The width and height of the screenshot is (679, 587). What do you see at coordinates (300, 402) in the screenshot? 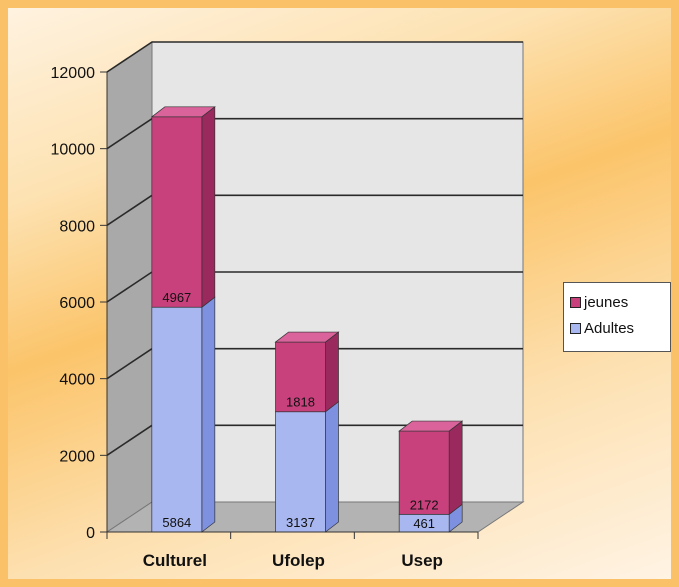
I see `data-label-jeunes-ufolep: 1818` at bounding box center [300, 402].